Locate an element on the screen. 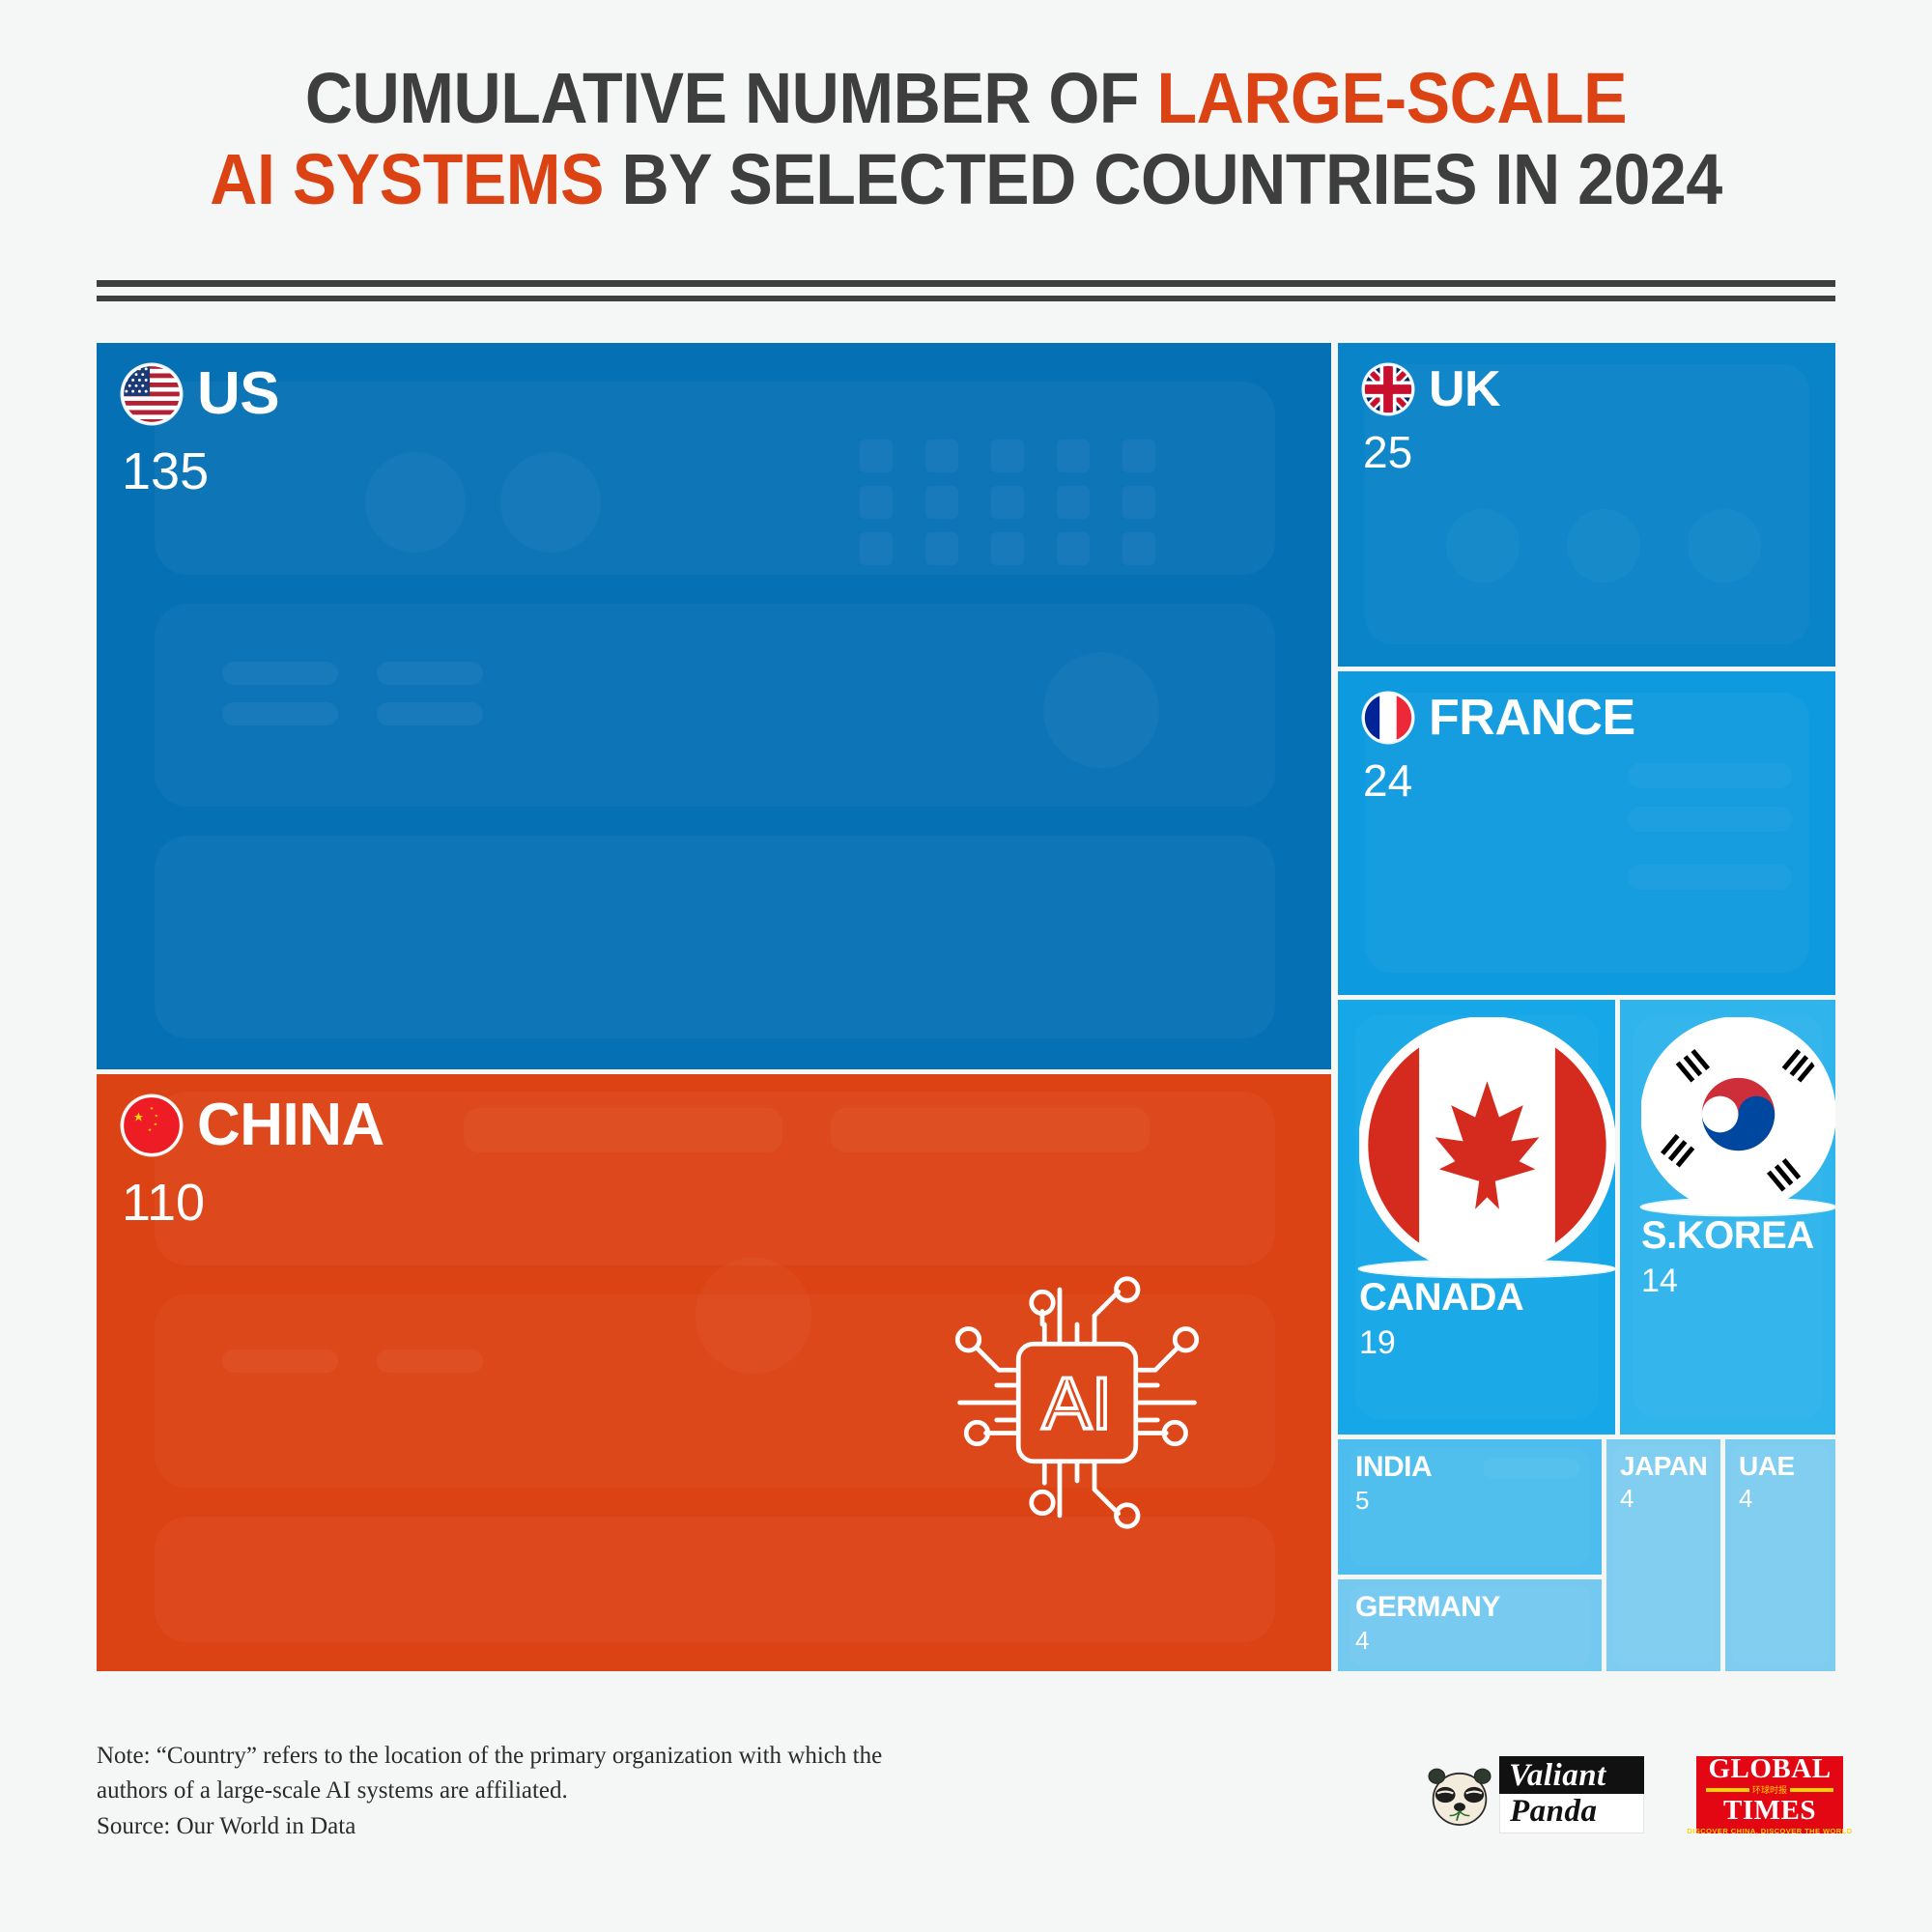 The width and height of the screenshot is (1932, 1932). ai-chip-text: AI is located at coordinates (1077, 1404).